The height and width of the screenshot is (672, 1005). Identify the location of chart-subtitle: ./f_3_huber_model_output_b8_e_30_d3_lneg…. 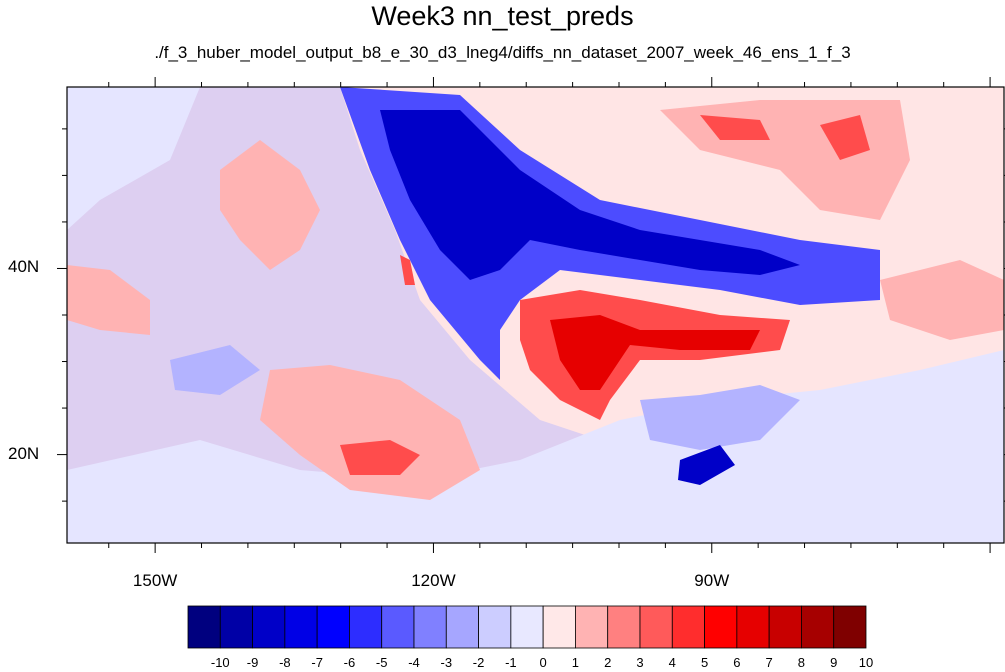
(502, 52).